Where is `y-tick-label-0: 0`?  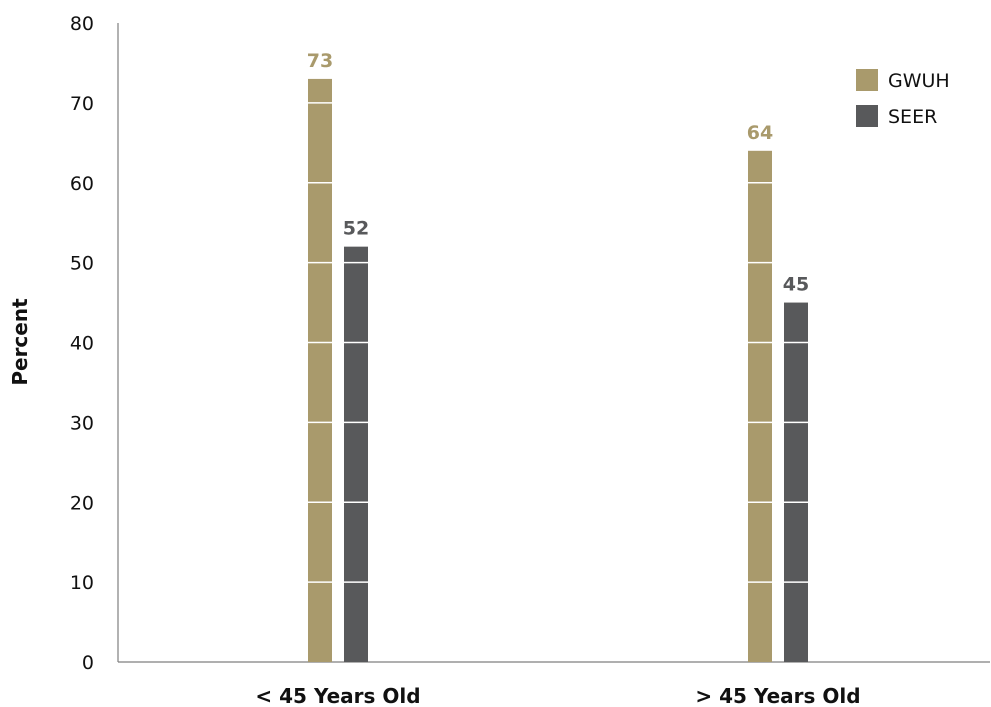 y-tick-label-0: 0 is located at coordinates (88, 663).